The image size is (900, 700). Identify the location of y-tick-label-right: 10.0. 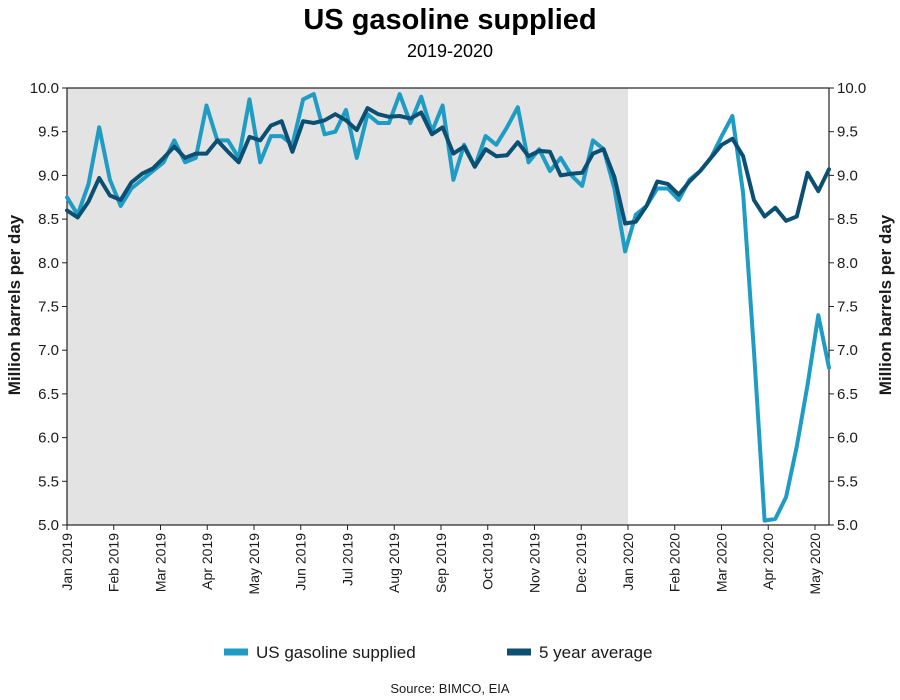
(851, 88).